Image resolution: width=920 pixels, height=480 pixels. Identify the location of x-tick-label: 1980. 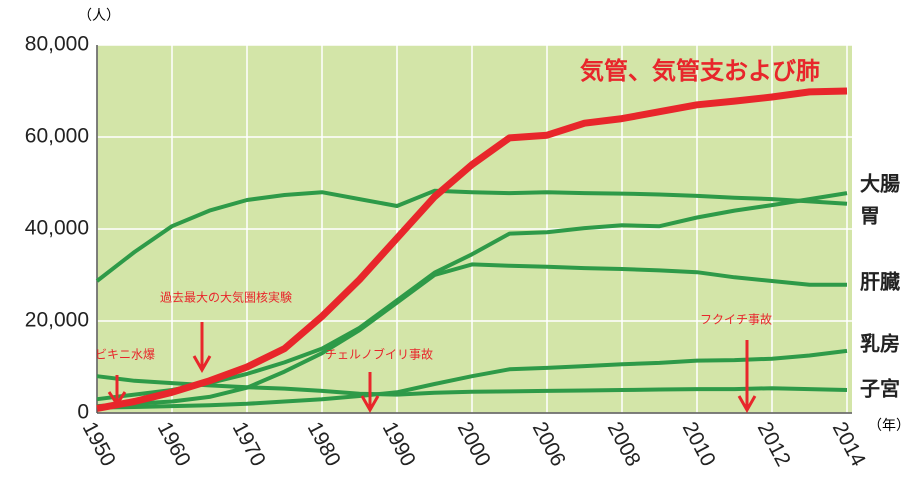
(324, 444).